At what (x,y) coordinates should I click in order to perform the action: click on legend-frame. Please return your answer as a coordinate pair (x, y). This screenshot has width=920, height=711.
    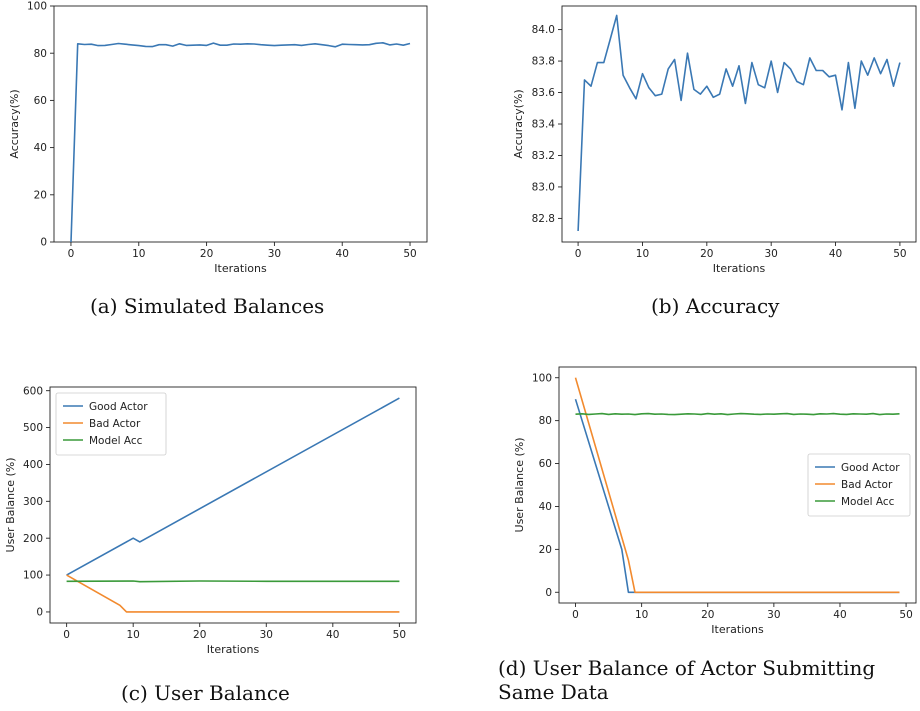
    Looking at the image, I should click on (111, 424).